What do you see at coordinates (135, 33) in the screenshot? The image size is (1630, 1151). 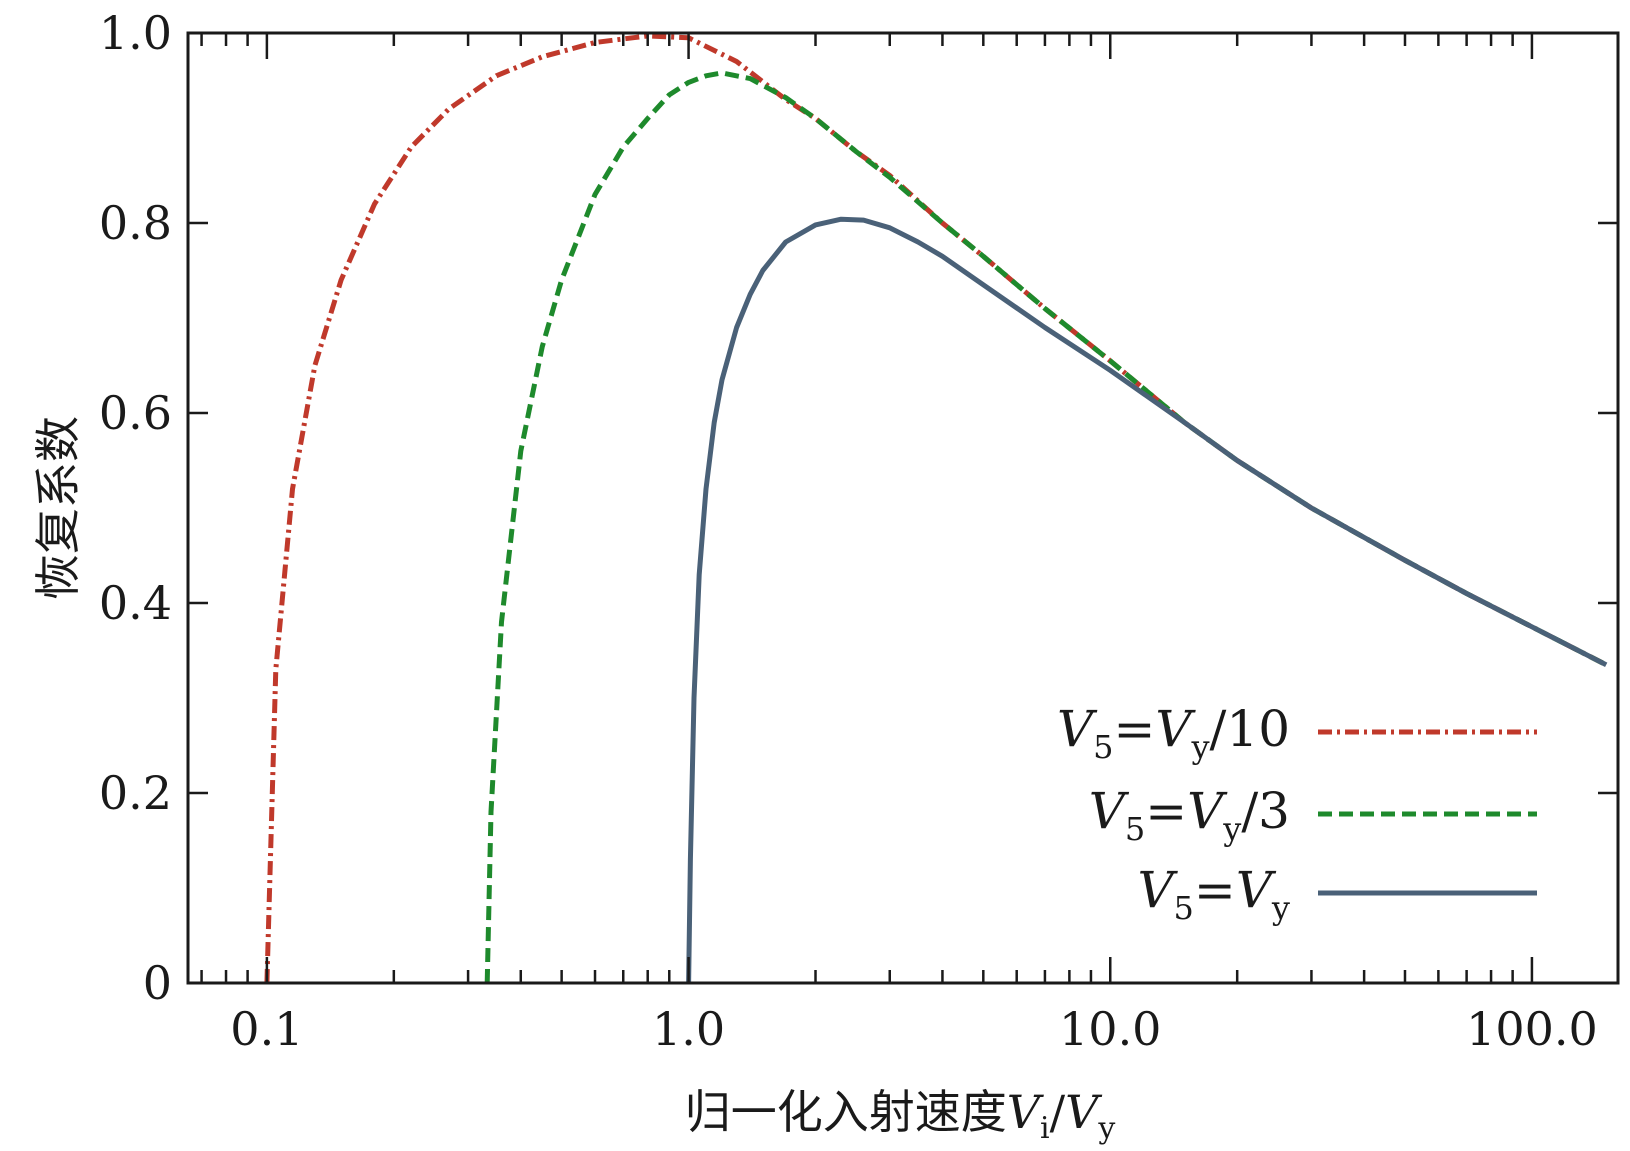 I see `y-tick-label: 1.0` at bounding box center [135, 33].